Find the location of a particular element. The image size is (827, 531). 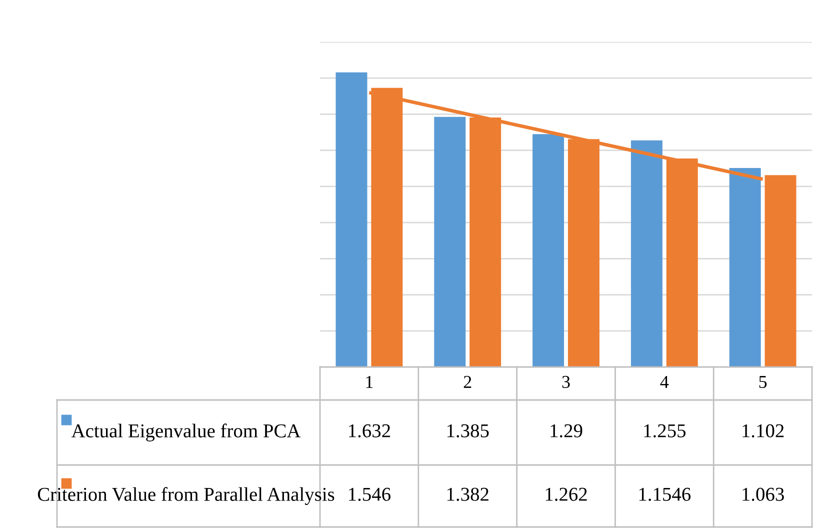

x-tick-label: 4 is located at coordinates (664, 382).